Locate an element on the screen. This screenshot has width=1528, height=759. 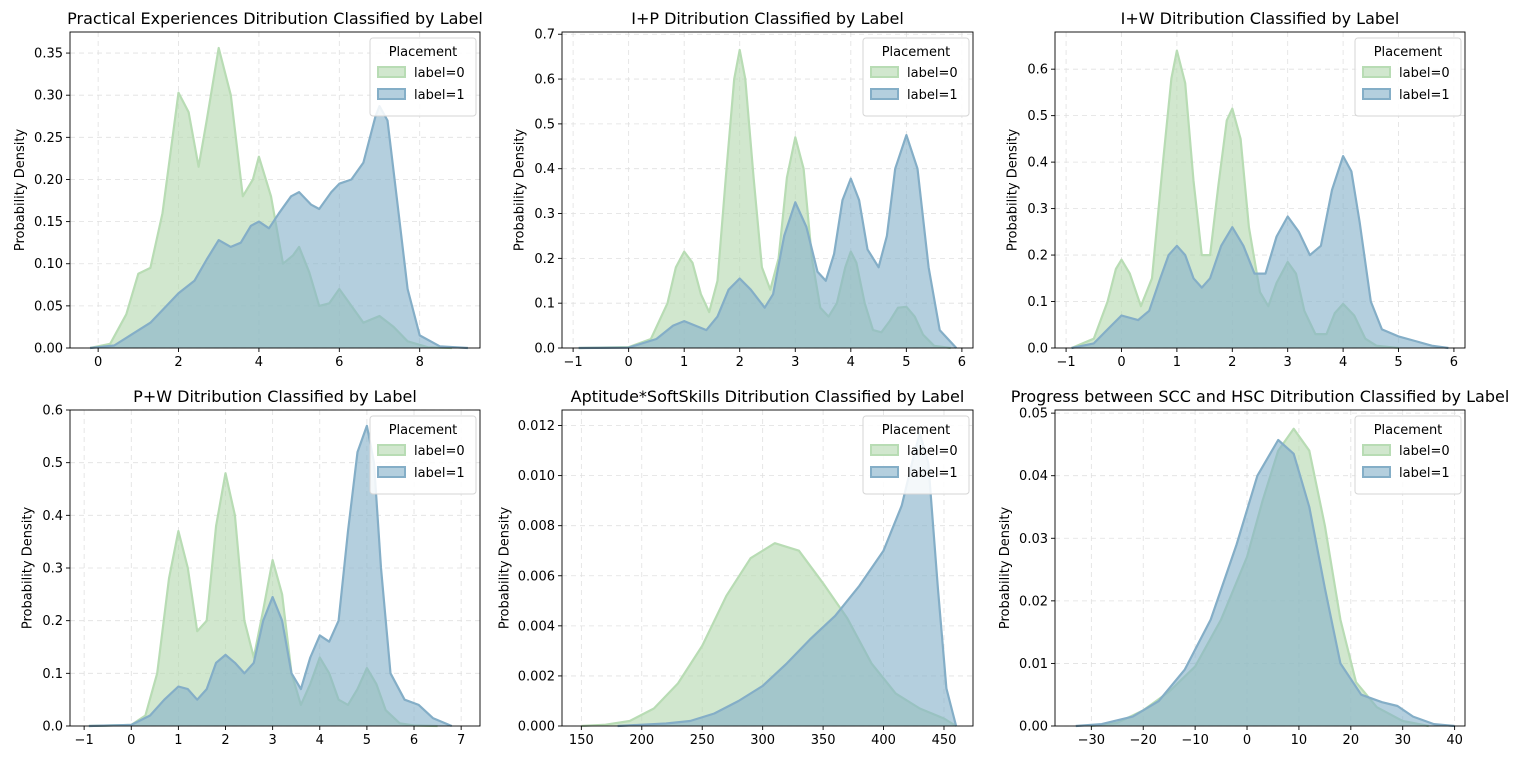
y-tick-label: 0.03 is located at coordinates (1033, 539).